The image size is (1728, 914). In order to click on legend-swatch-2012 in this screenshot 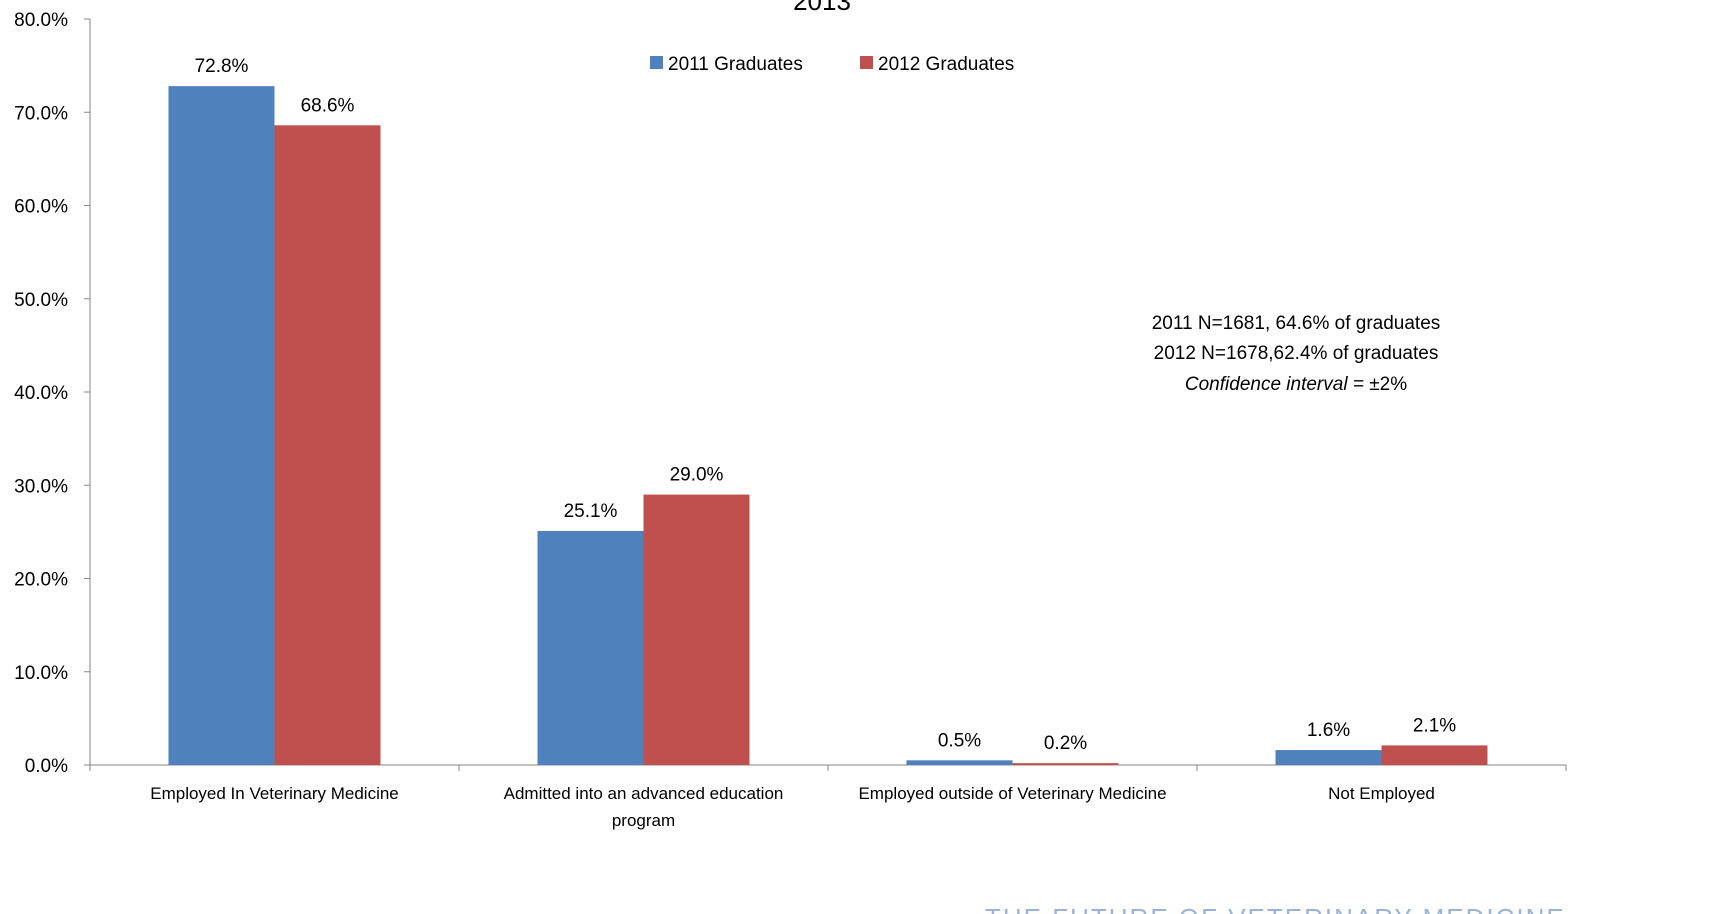, I will do `click(866, 62)`.